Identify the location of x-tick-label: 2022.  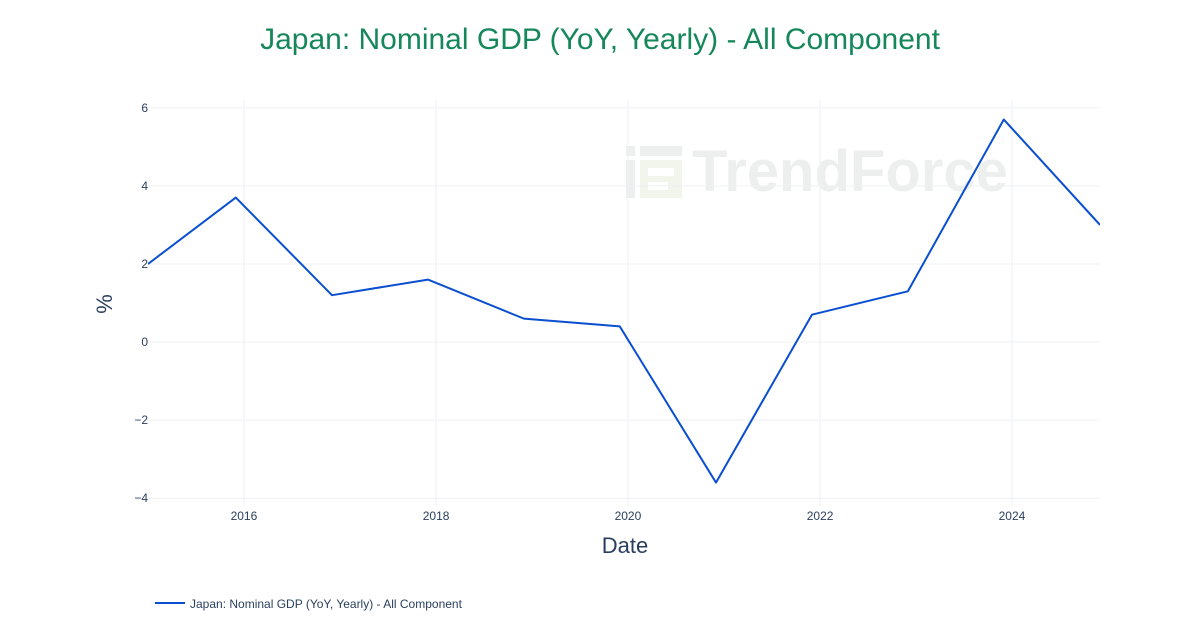
(820, 516).